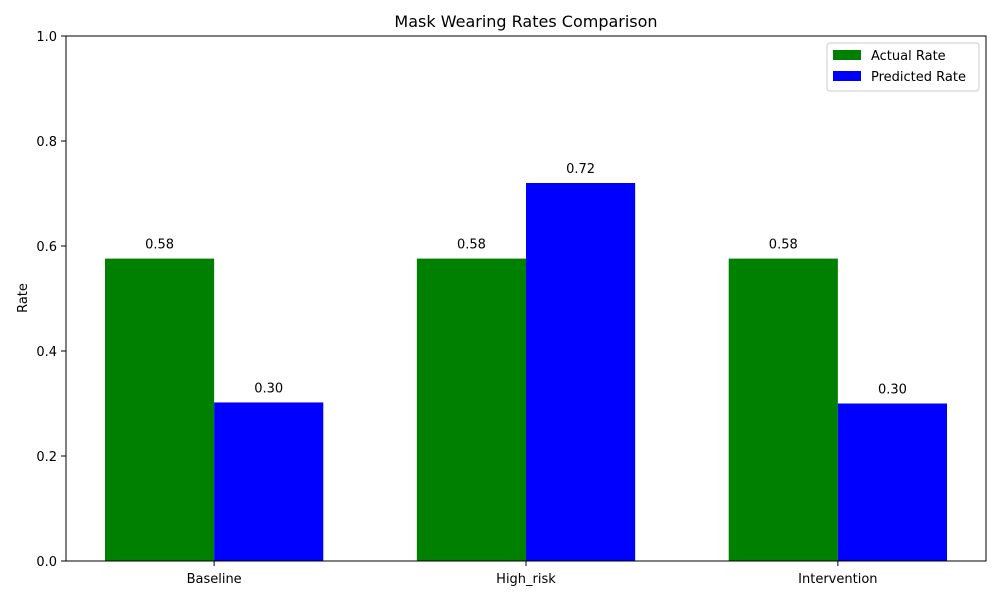  What do you see at coordinates (908, 56) in the screenshot?
I see `legend-label: Actual Rate` at bounding box center [908, 56].